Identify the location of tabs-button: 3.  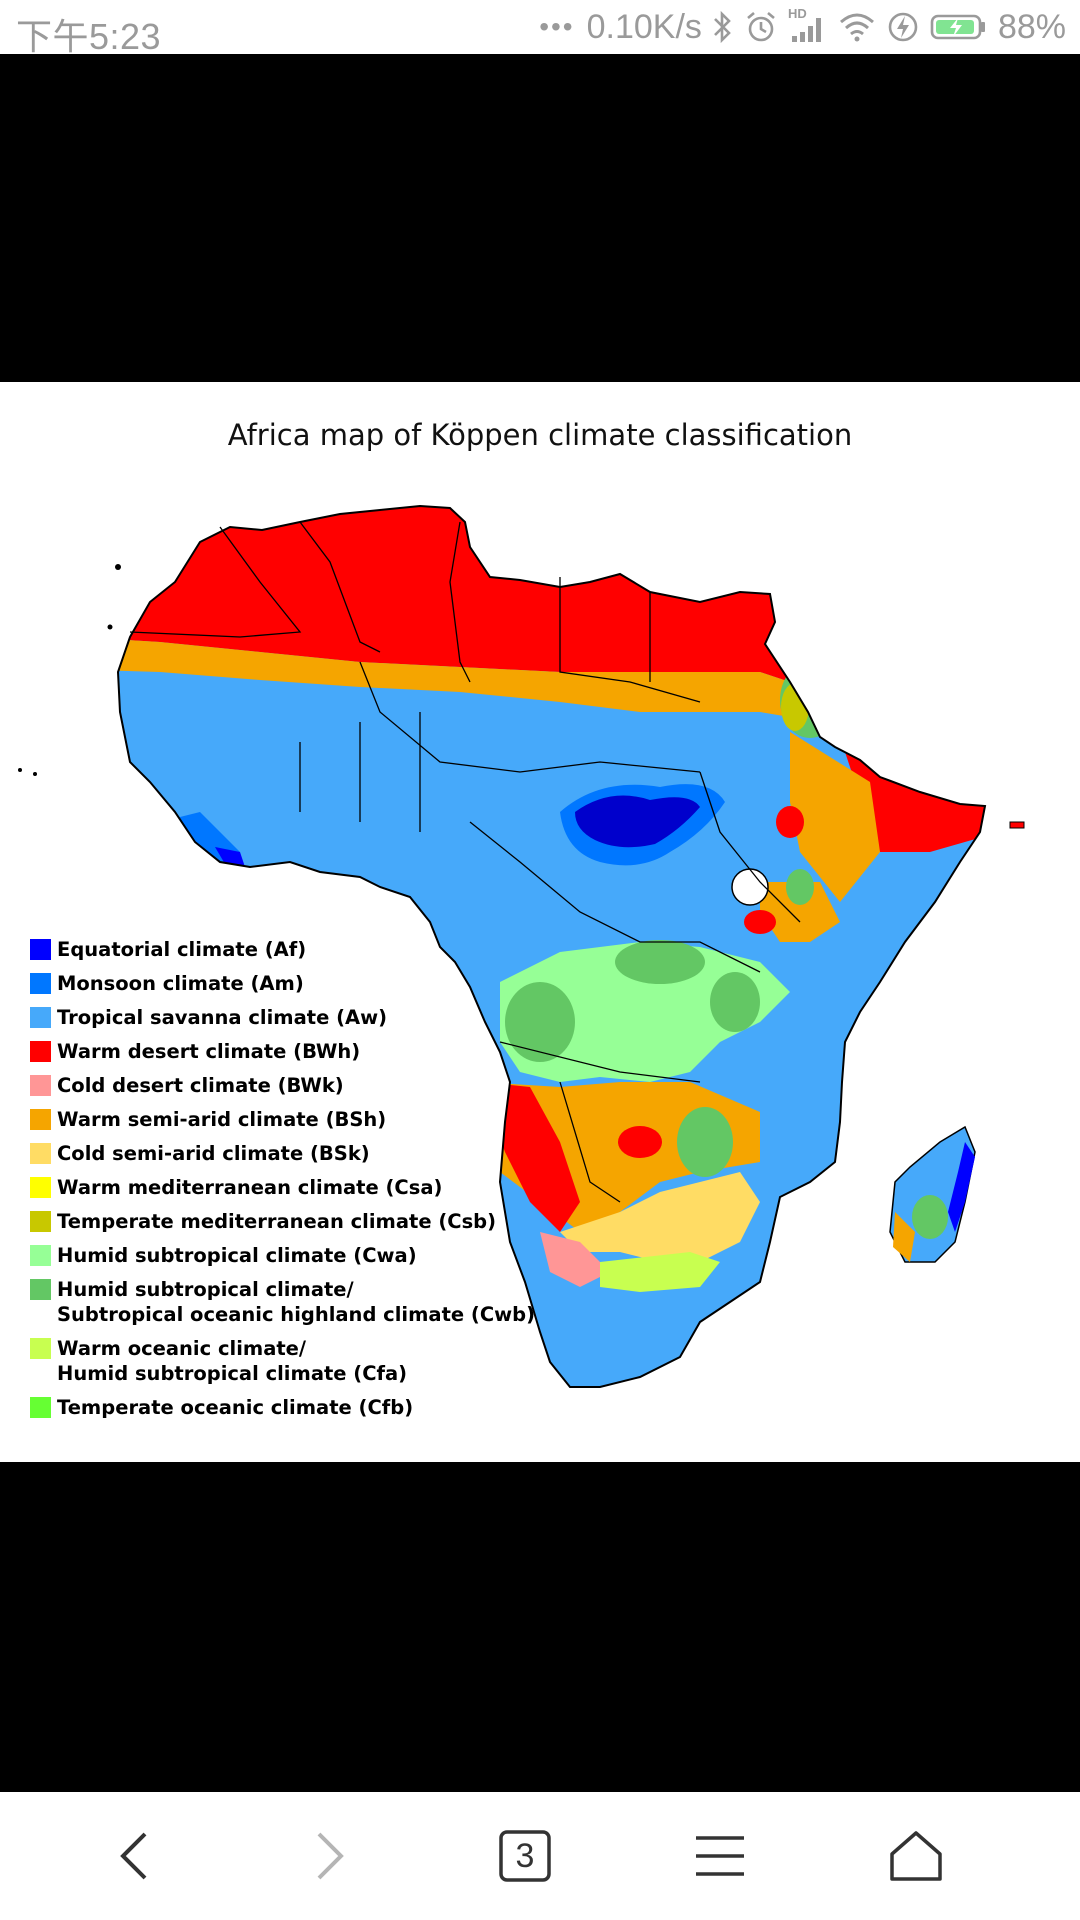
(525, 1856).